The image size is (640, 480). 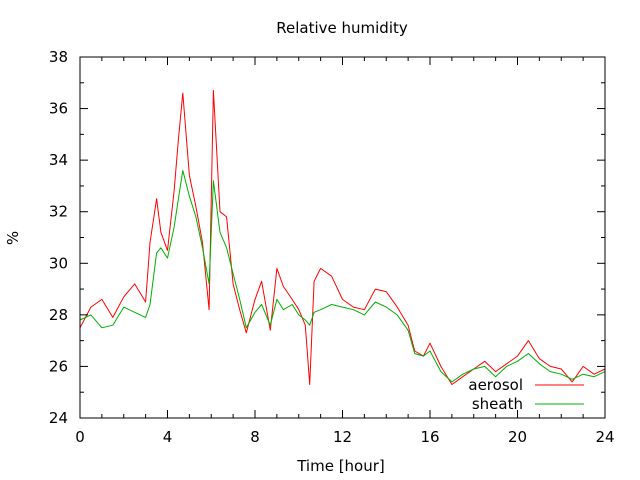 What do you see at coordinates (495, 385) in the screenshot?
I see `legend-label-aerosol: aerosol` at bounding box center [495, 385].